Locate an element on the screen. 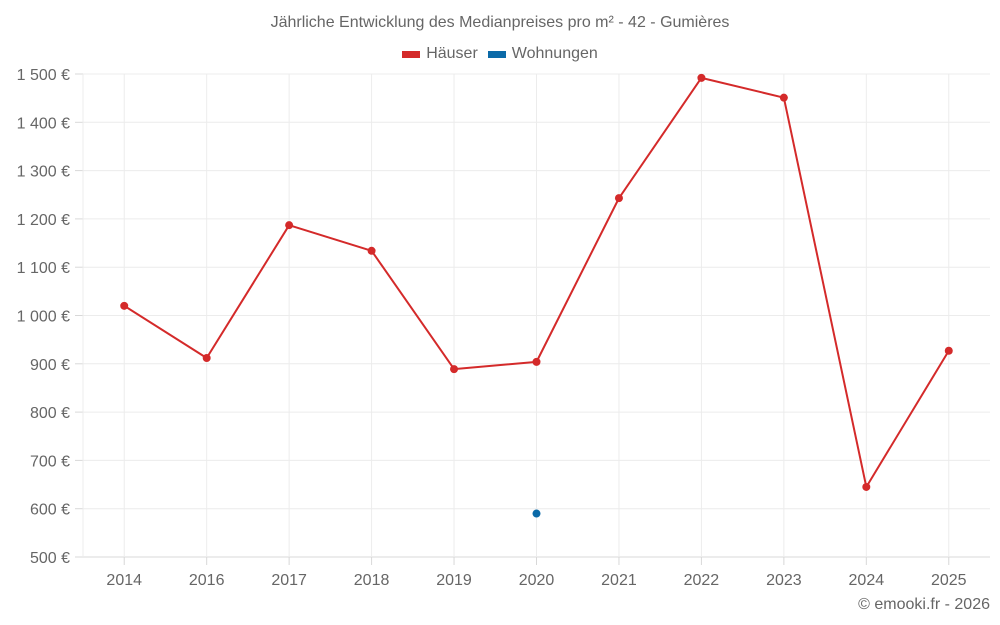 Image resolution: width=1000 pixels, height=625 pixels. y-tick-label: 500 € is located at coordinates (50, 558).